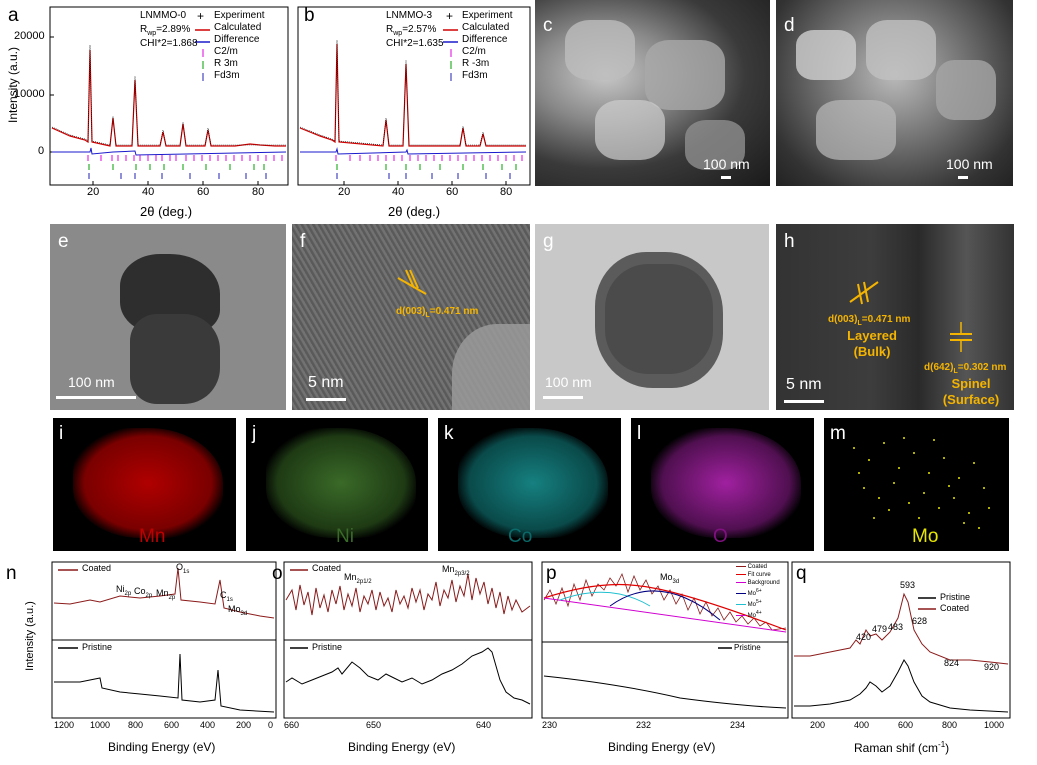  What do you see at coordinates (896, 627) in the screenshot?
I see `raman-peak-483: 483` at bounding box center [896, 627].